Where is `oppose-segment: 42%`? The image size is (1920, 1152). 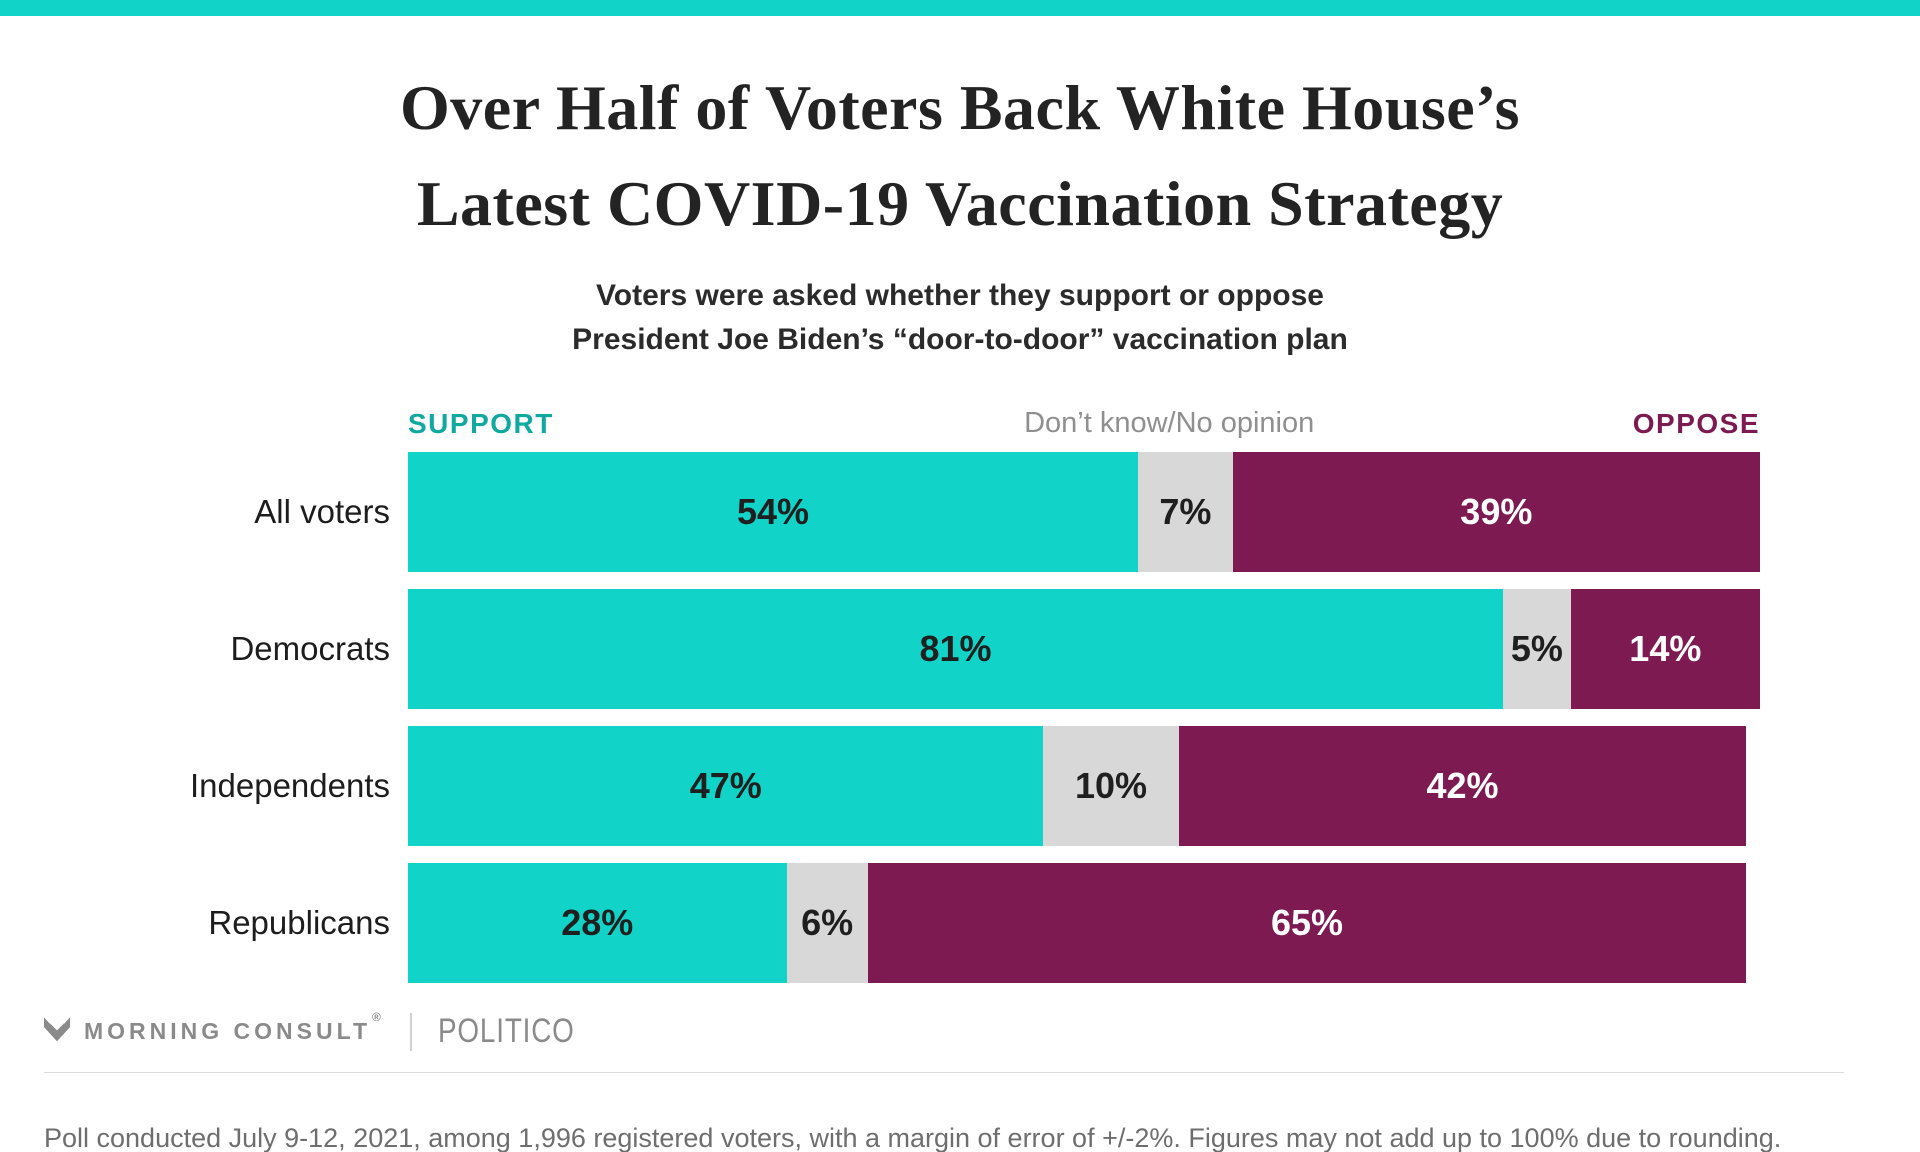
oppose-segment: 42% is located at coordinates (1462, 786).